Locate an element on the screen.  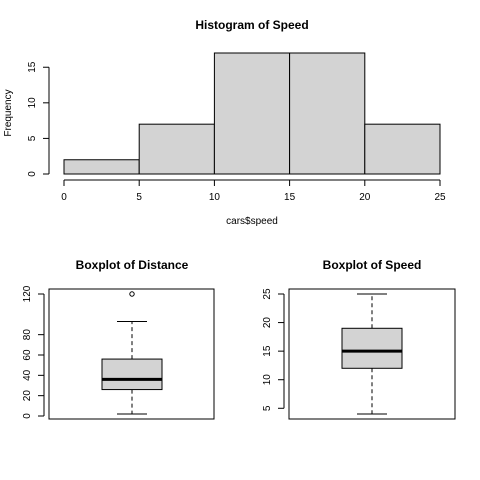
outlier-point is located at coordinates (132, 294).